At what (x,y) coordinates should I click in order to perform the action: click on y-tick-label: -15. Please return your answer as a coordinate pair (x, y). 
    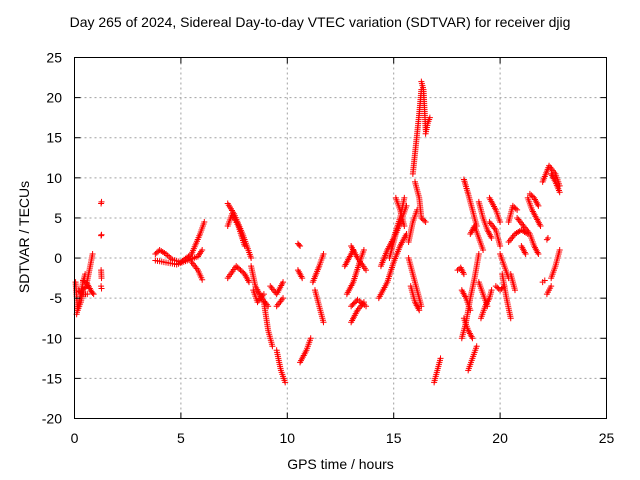
    Looking at the image, I should click on (52, 378).